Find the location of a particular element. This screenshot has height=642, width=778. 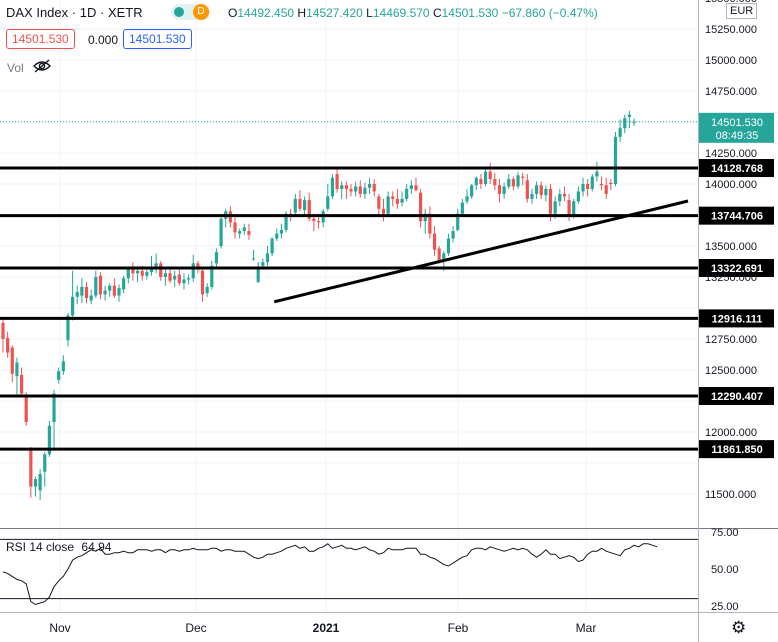

eye-off-icon is located at coordinates (42, 68).